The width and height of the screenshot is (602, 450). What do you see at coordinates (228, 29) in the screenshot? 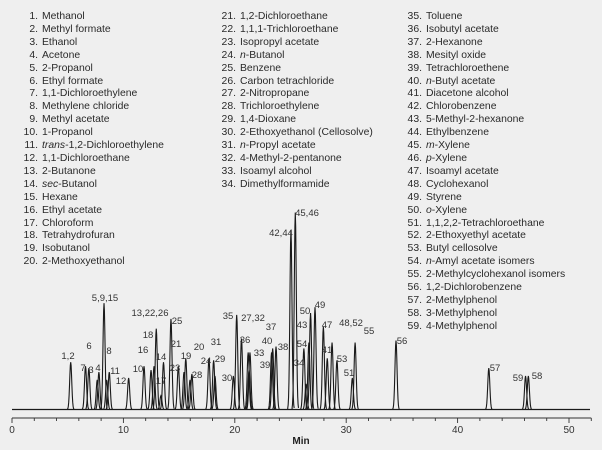
I see `legend-number: 22.` at bounding box center [228, 29].